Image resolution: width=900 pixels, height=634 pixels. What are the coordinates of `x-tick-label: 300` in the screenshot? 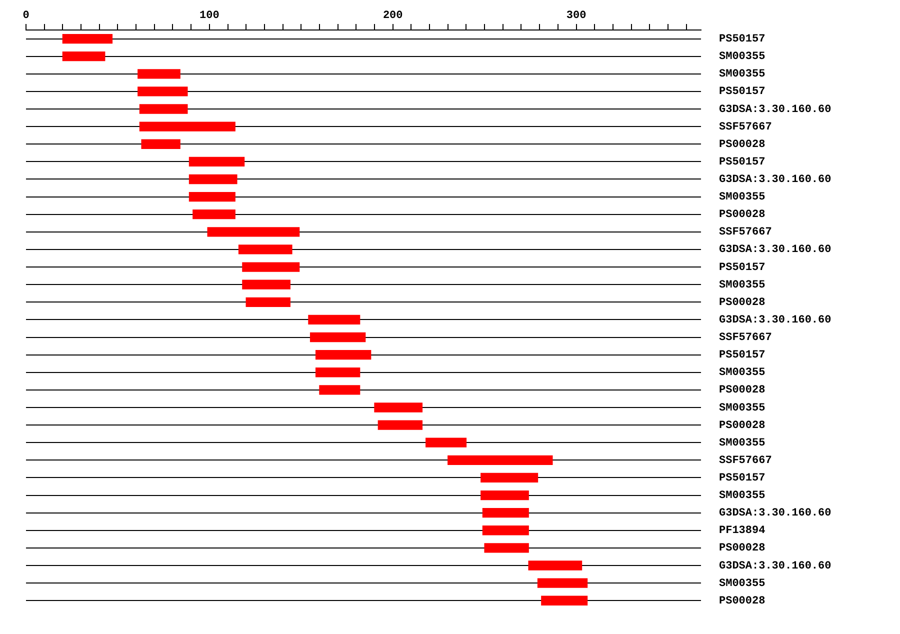 It's located at (576, 16).